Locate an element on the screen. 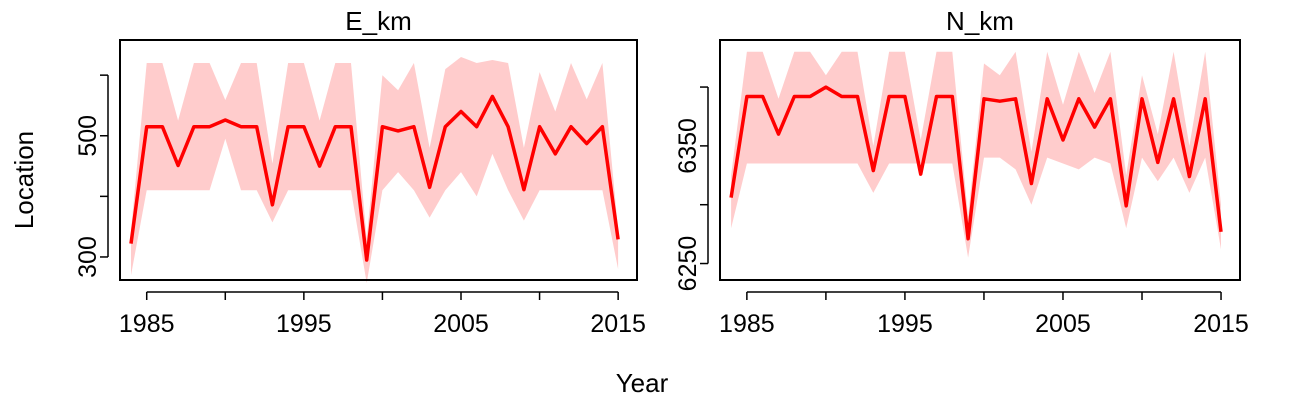 Image resolution: width=1300 pixels, height=400 pixels. x-axis-label: Year is located at coordinates (642, 383).